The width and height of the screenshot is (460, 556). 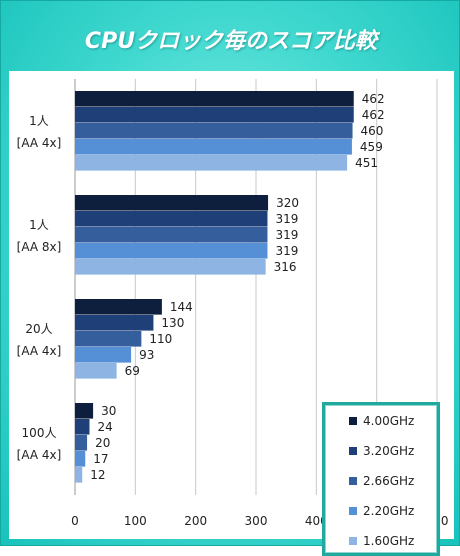 What do you see at coordinates (108, 411) in the screenshot?
I see `data-label: 30` at bounding box center [108, 411].